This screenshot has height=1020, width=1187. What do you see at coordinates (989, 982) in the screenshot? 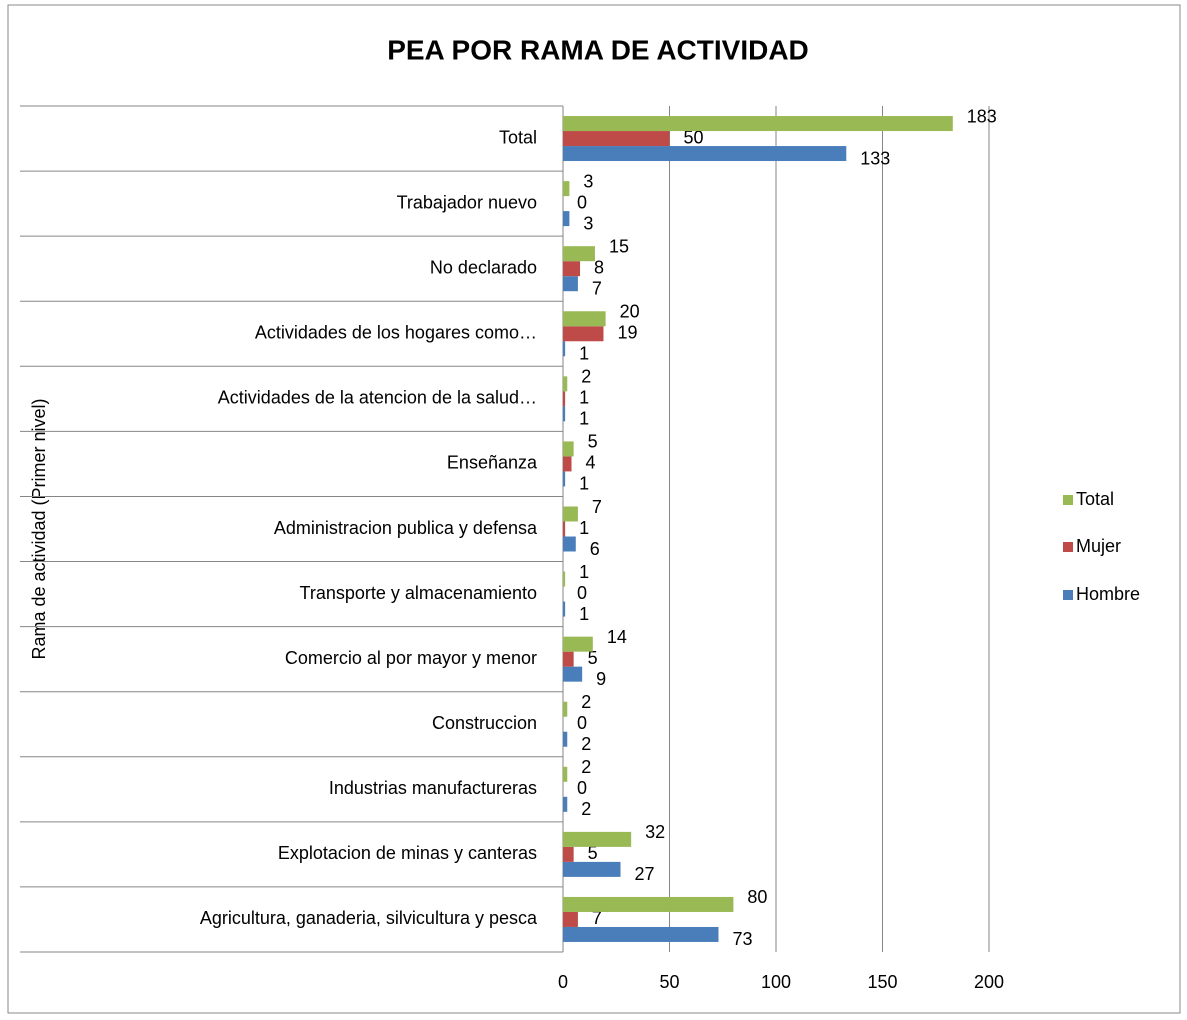
I see `x-tick-label: 200` at bounding box center [989, 982].